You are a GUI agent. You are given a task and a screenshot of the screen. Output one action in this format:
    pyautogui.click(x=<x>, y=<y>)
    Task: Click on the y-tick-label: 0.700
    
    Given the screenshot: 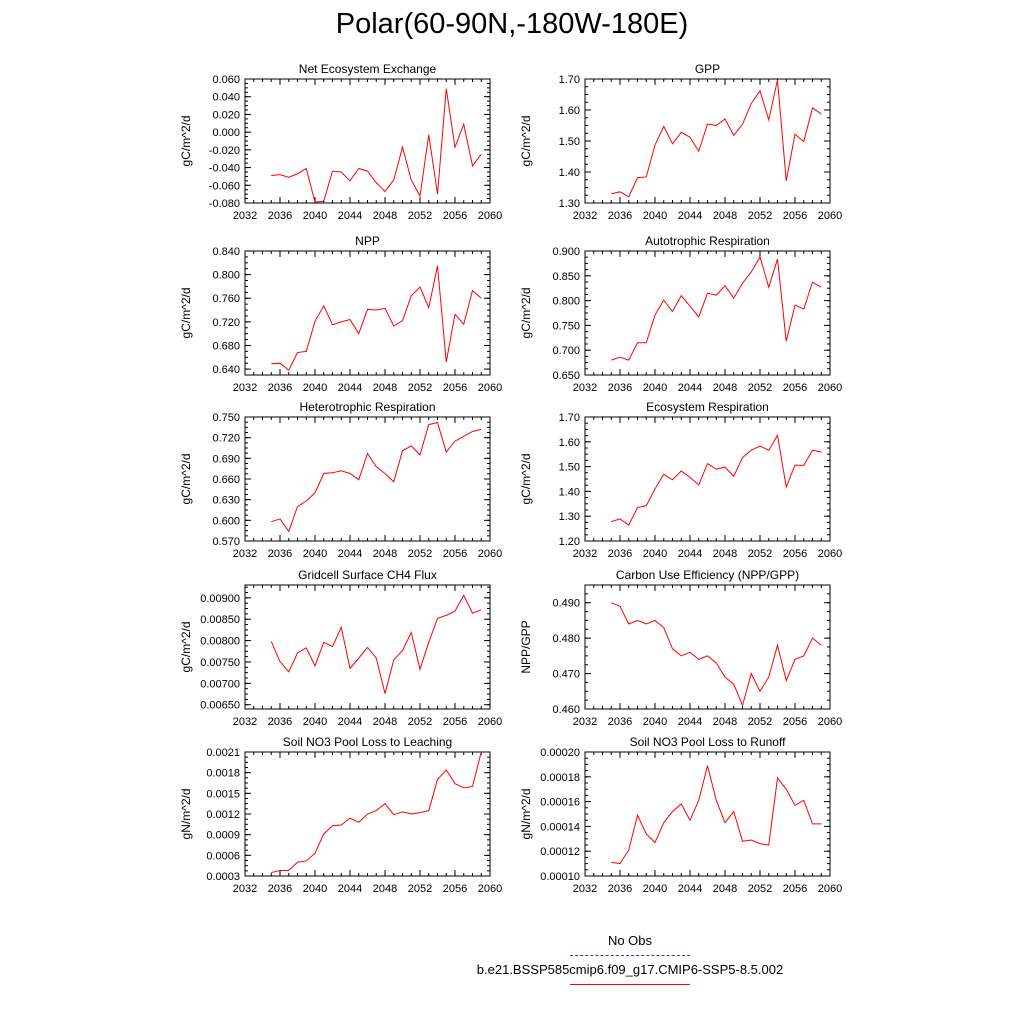 What is the action you would take?
    pyautogui.click(x=566, y=351)
    